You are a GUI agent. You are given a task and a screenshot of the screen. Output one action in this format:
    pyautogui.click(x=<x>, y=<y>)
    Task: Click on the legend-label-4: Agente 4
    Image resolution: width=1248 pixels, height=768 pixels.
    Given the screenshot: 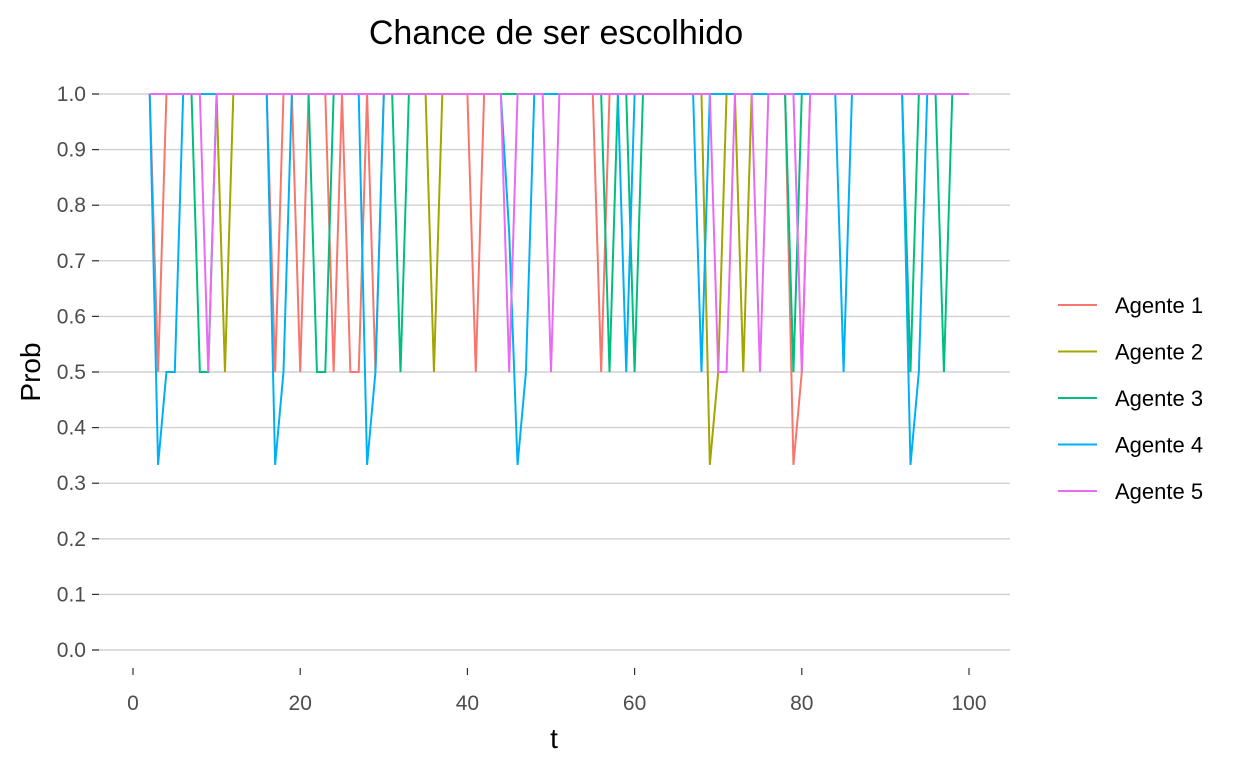 What is the action you would take?
    pyautogui.click(x=1159, y=445)
    